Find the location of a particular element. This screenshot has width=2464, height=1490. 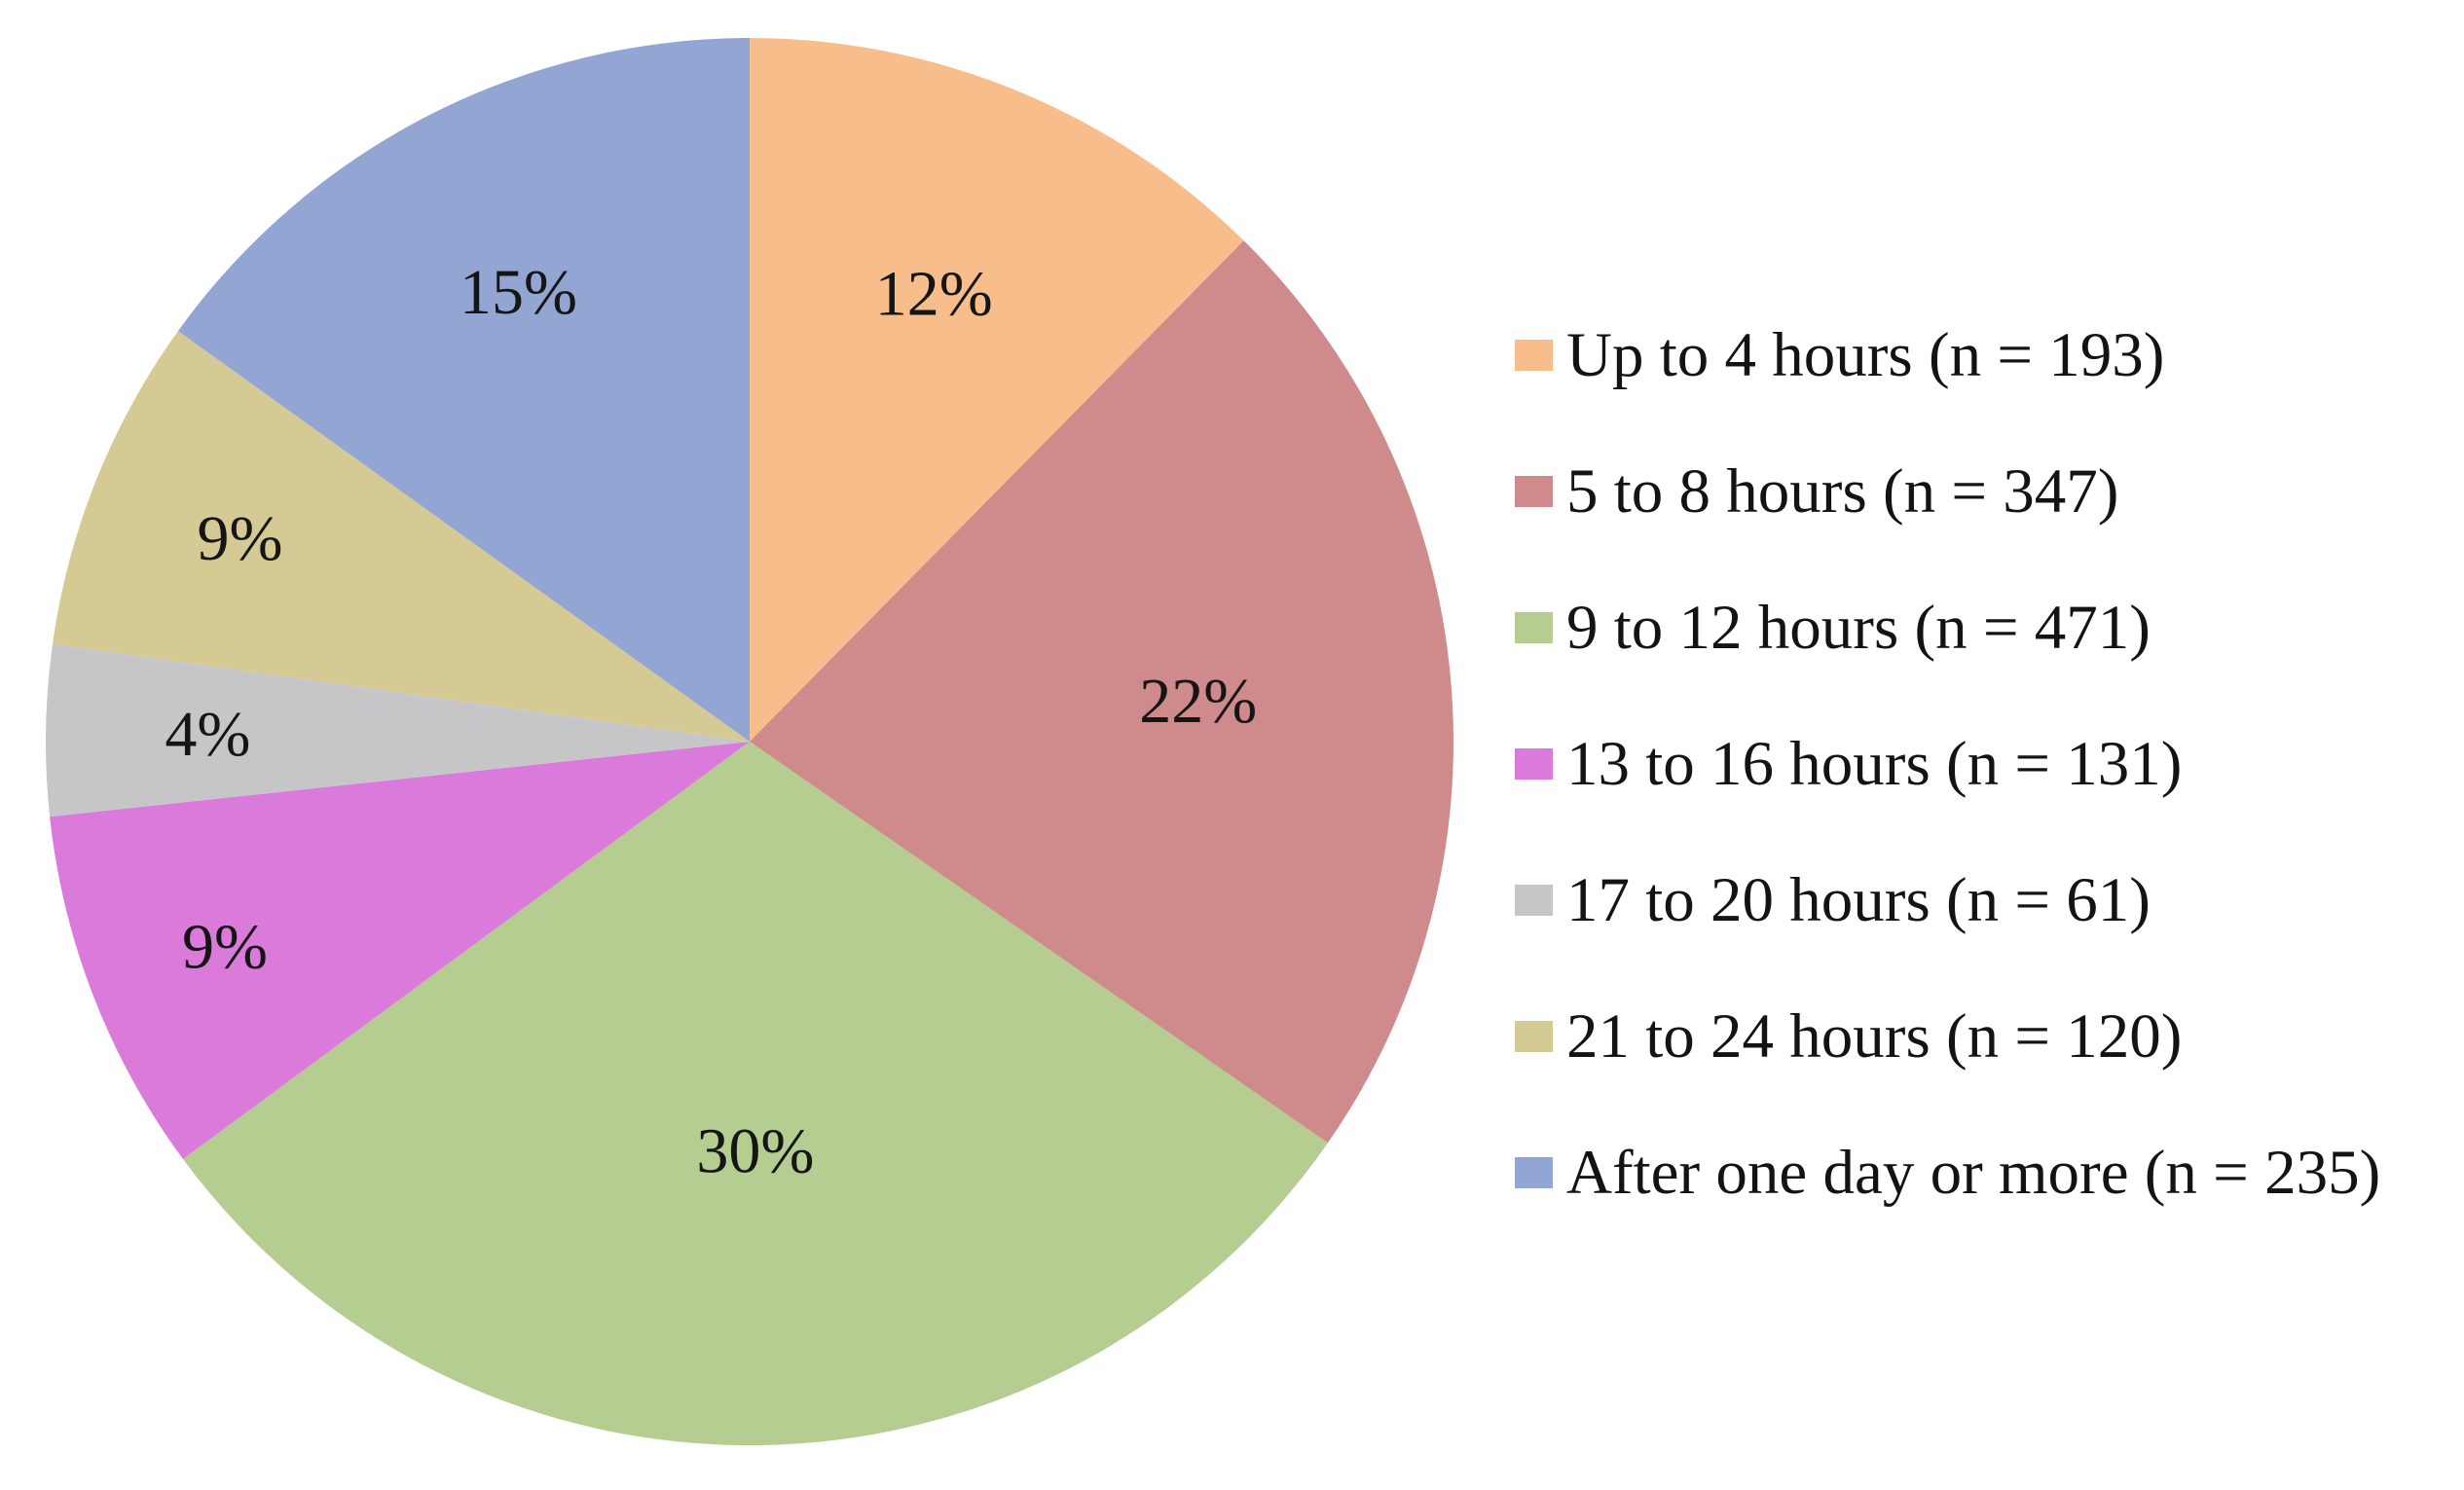

pie-slice-21-to-24-hours is located at coordinates (401, 536).